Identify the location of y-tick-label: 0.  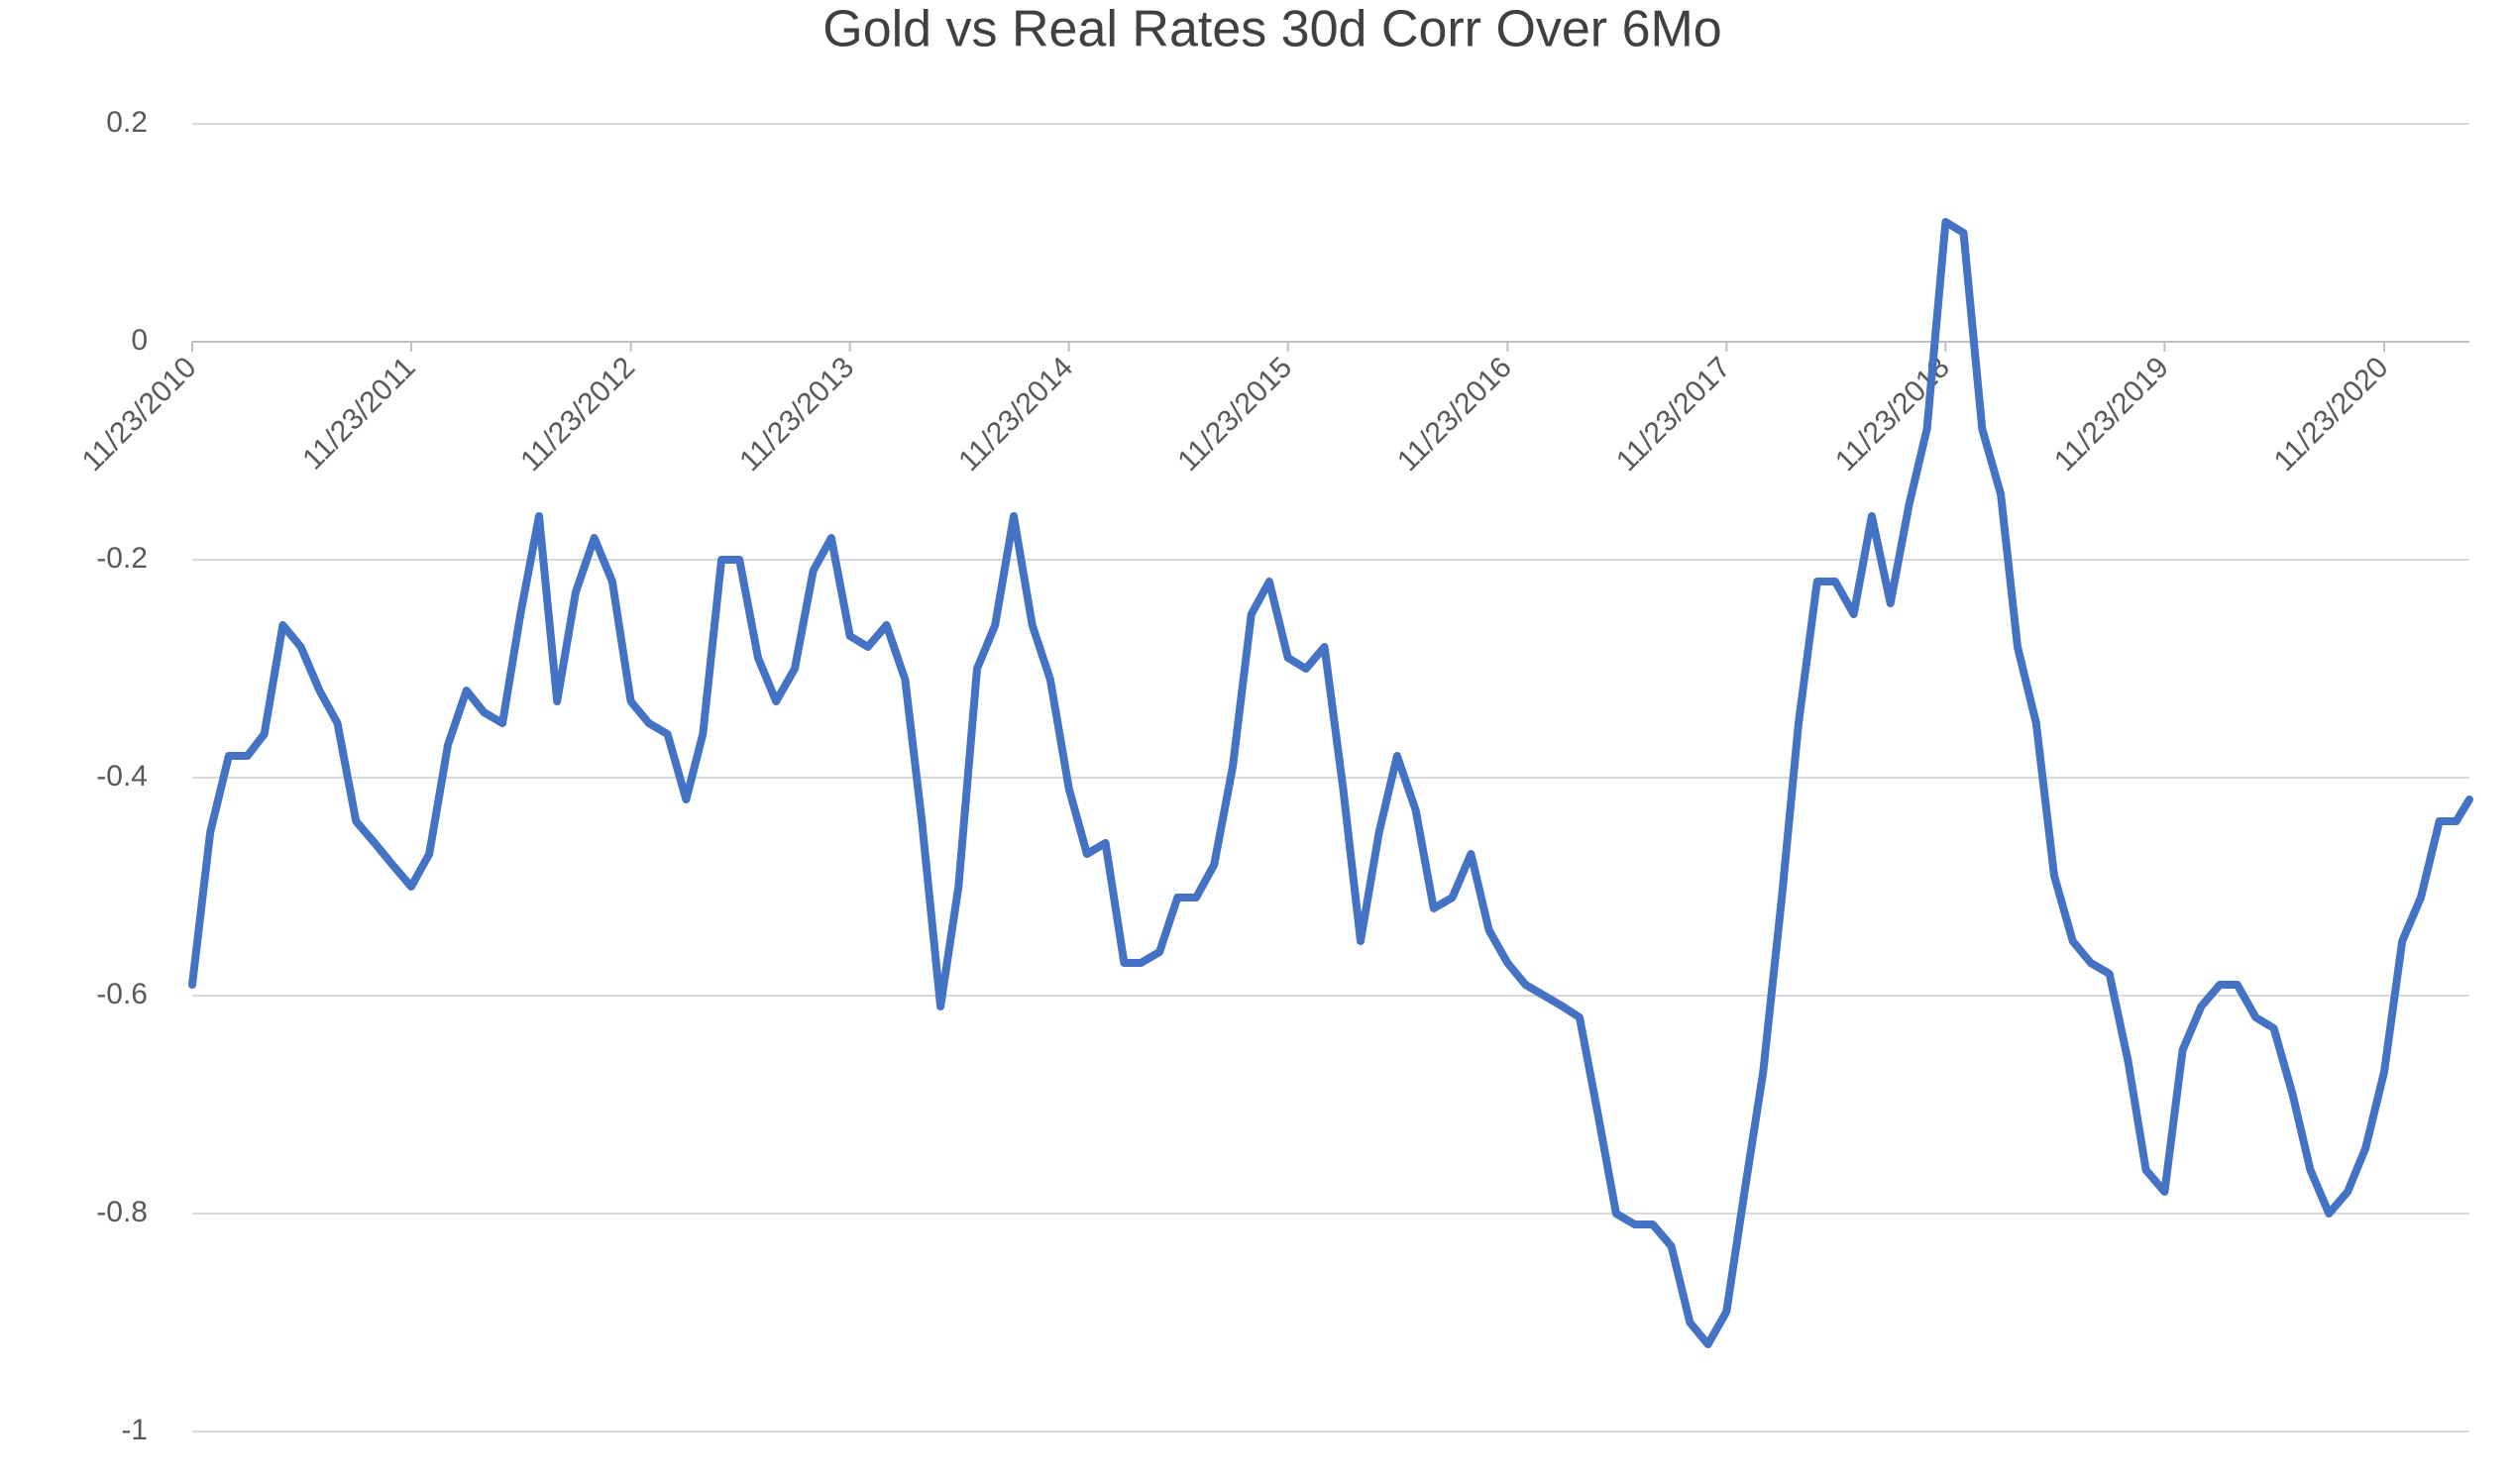
(139, 341).